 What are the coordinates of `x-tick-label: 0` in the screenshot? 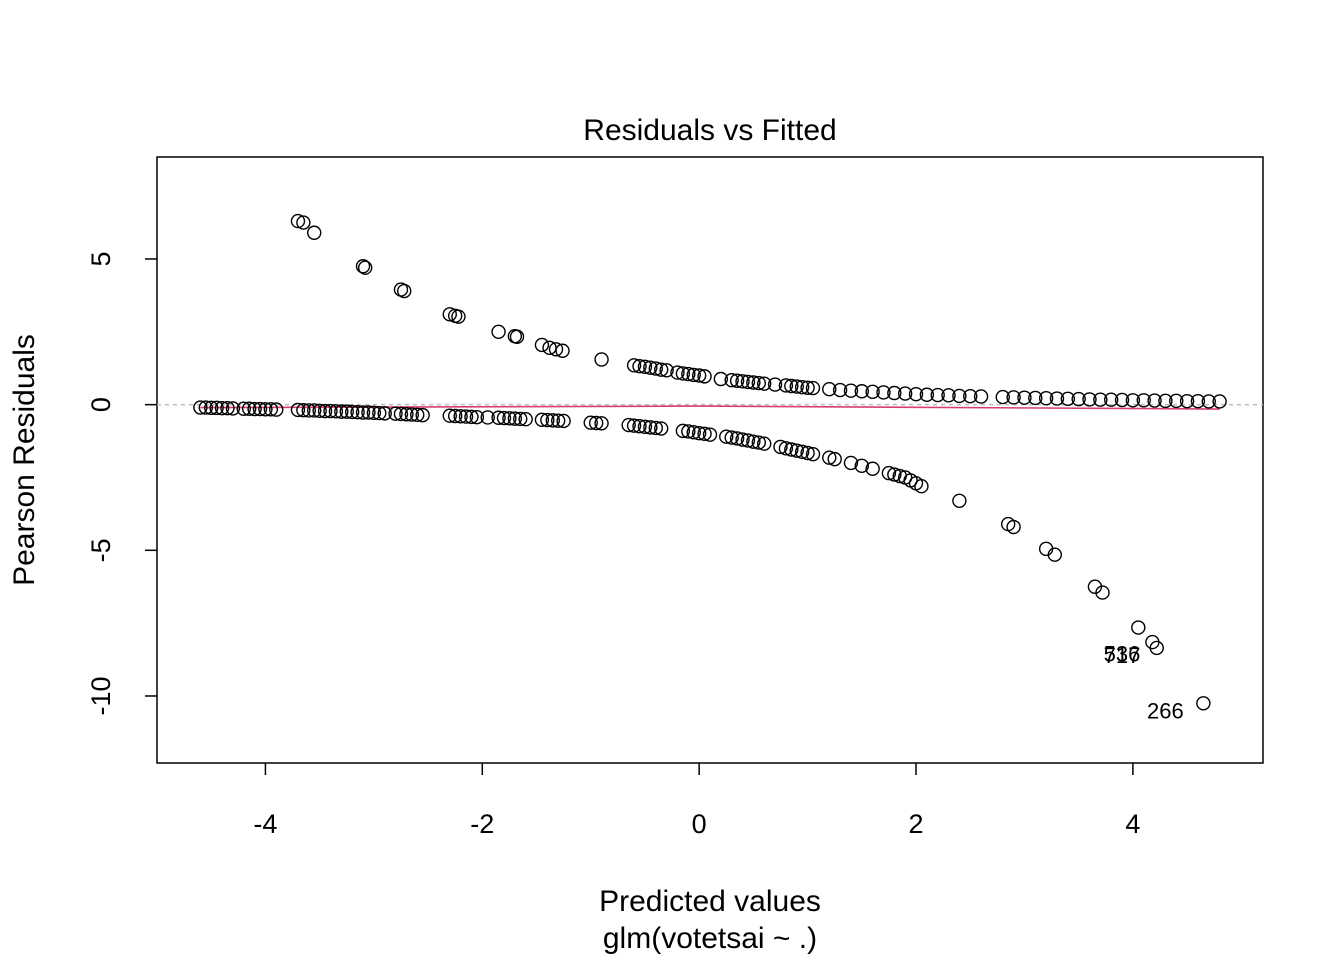 It's located at (699, 824).